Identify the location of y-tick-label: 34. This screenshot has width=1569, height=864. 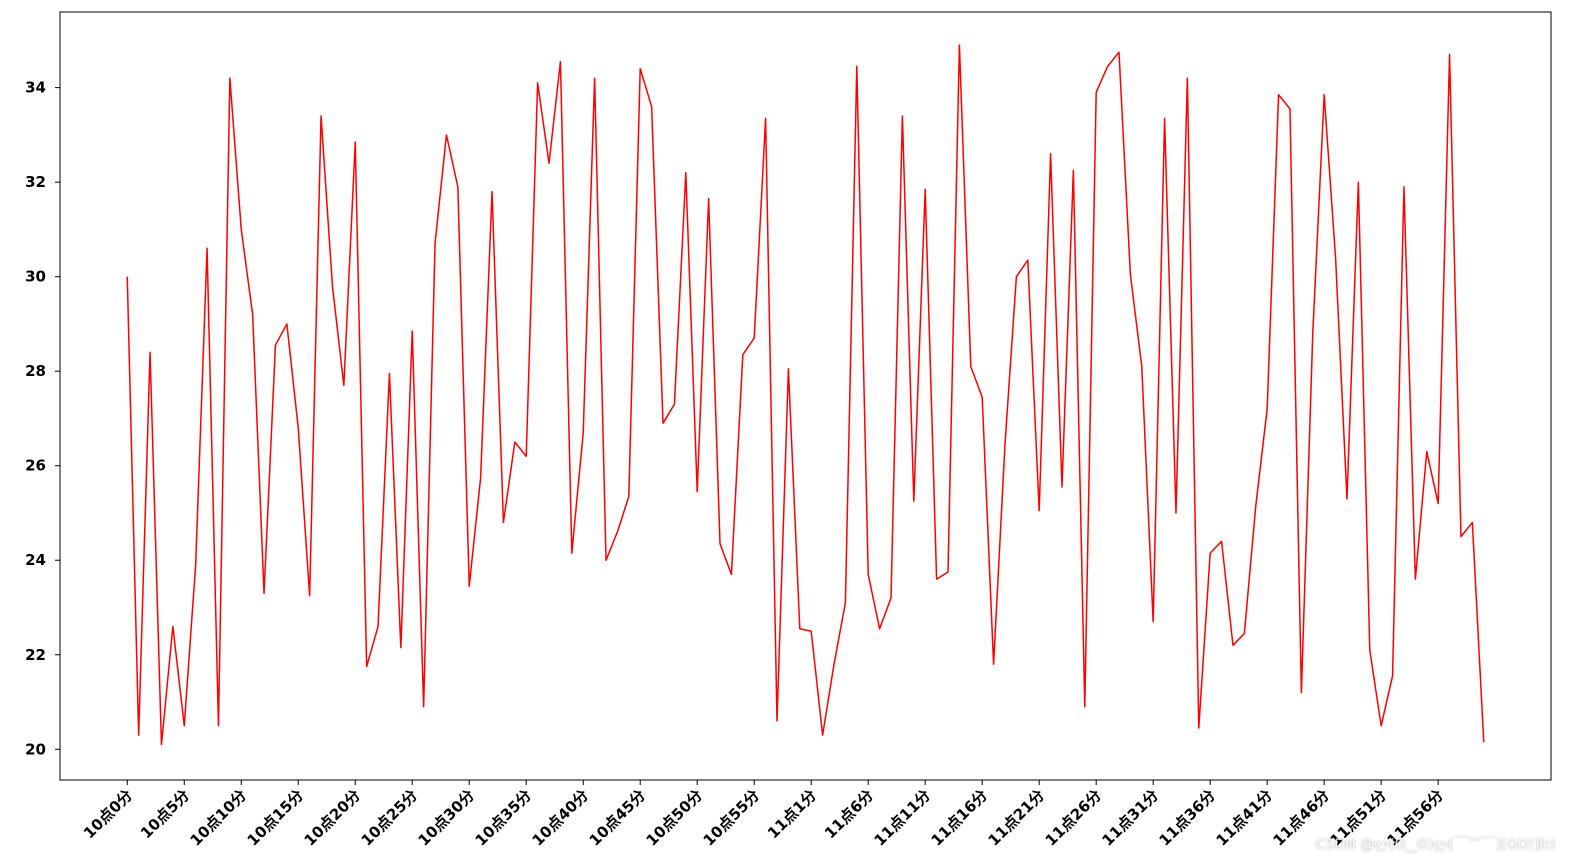
(35, 88).